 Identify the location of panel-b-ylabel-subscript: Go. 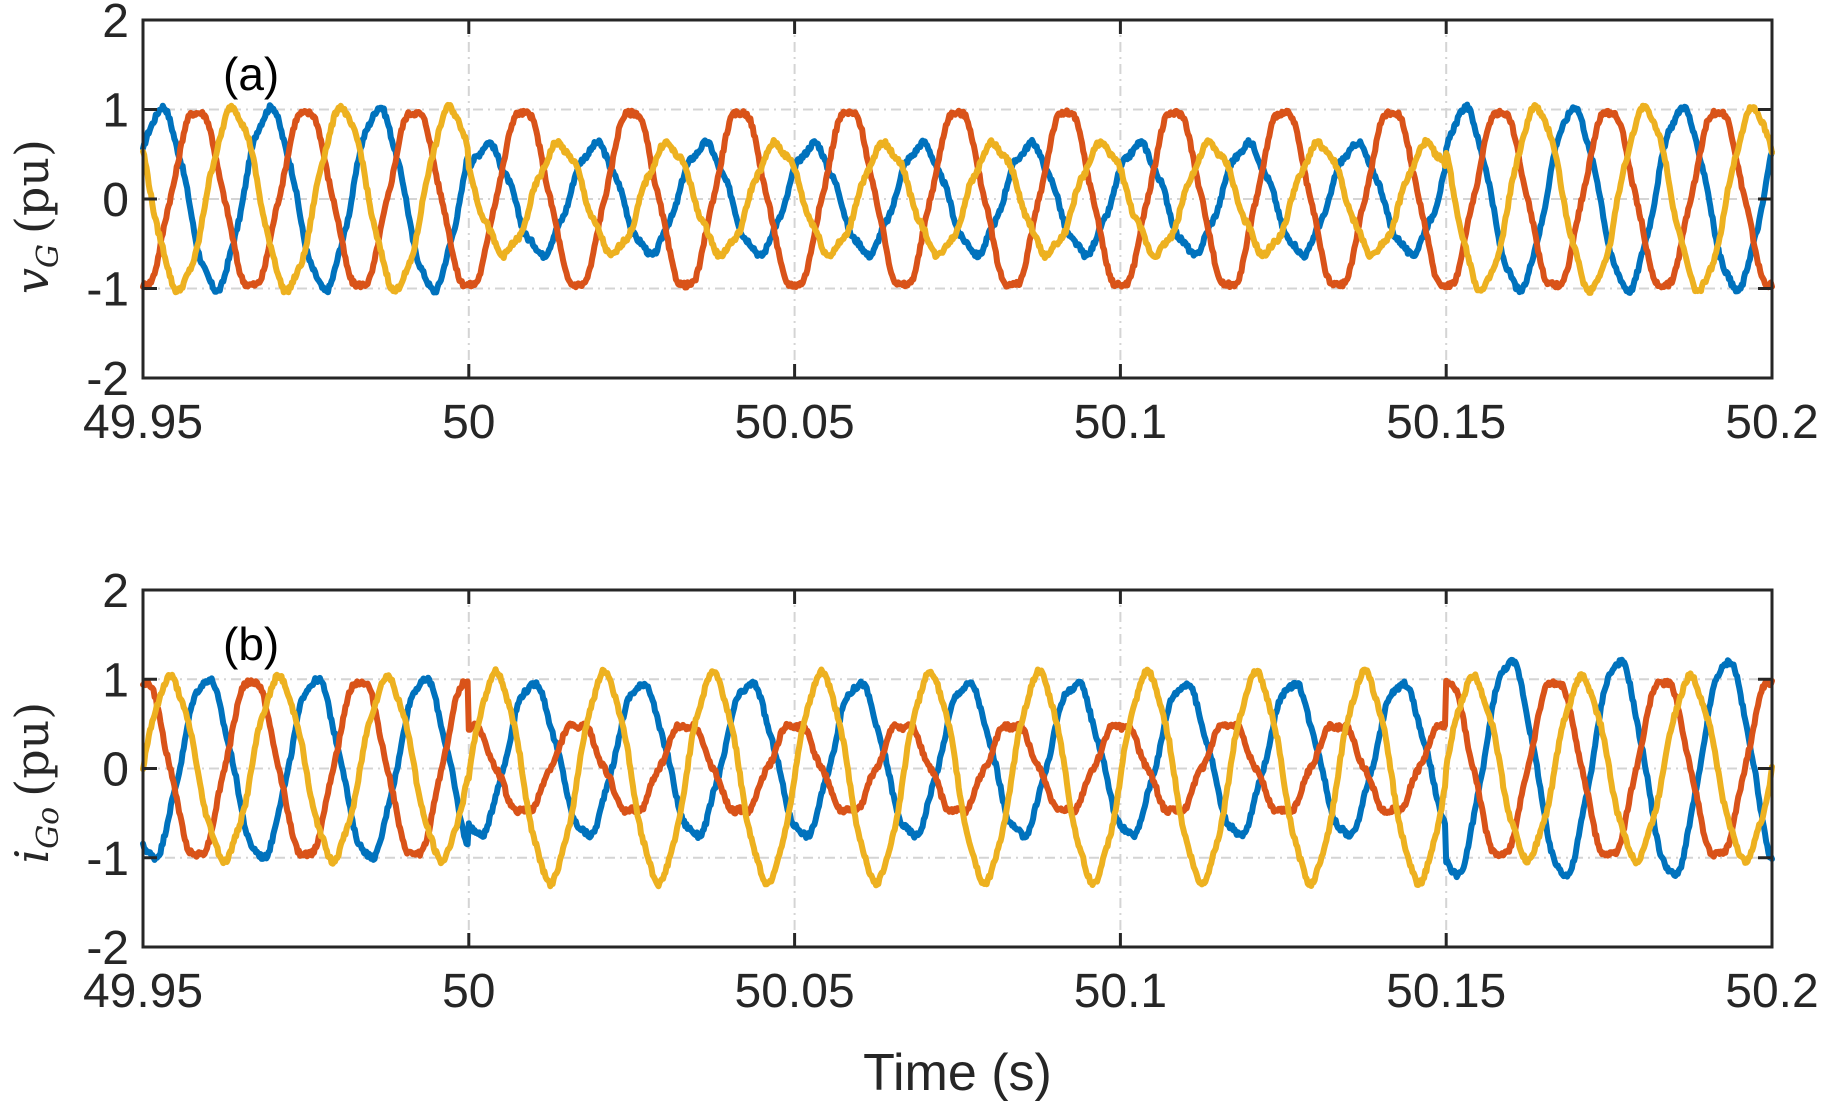
(48, 828).